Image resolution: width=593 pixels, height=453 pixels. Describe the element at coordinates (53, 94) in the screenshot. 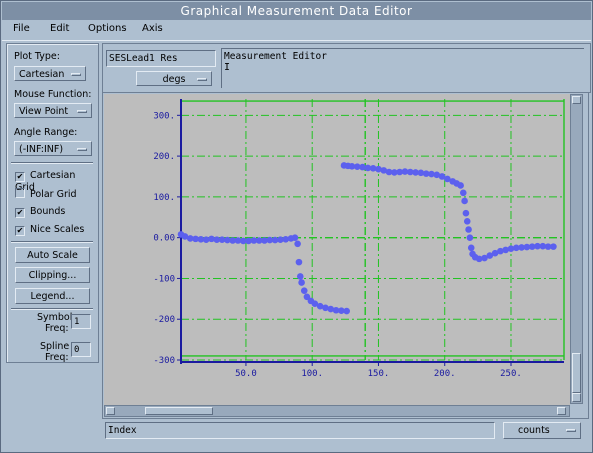

I see `mouse-function-label: Mouse Function:` at that location.